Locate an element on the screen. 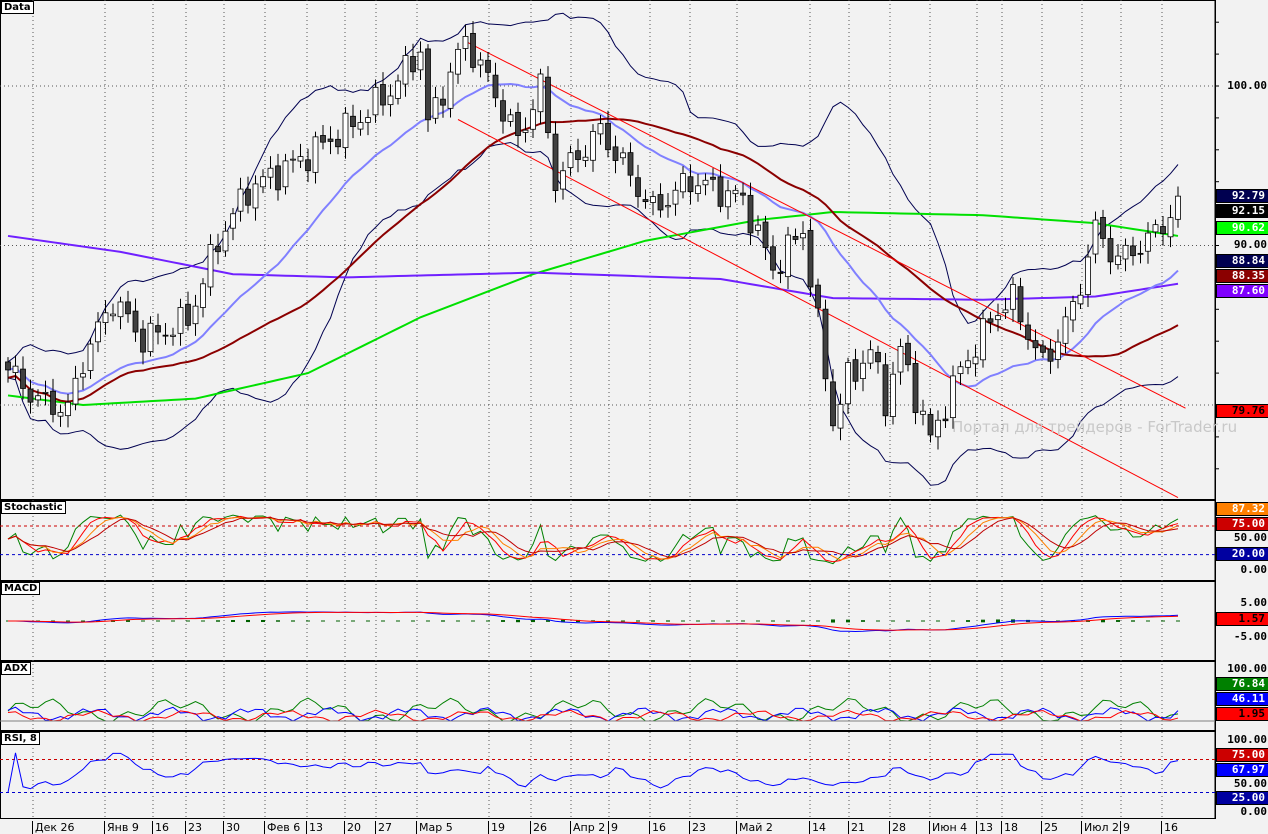 Image resolution: width=1268 pixels, height=834 pixels. x-tick-label: Июл 2 is located at coordinates (1100, 827).